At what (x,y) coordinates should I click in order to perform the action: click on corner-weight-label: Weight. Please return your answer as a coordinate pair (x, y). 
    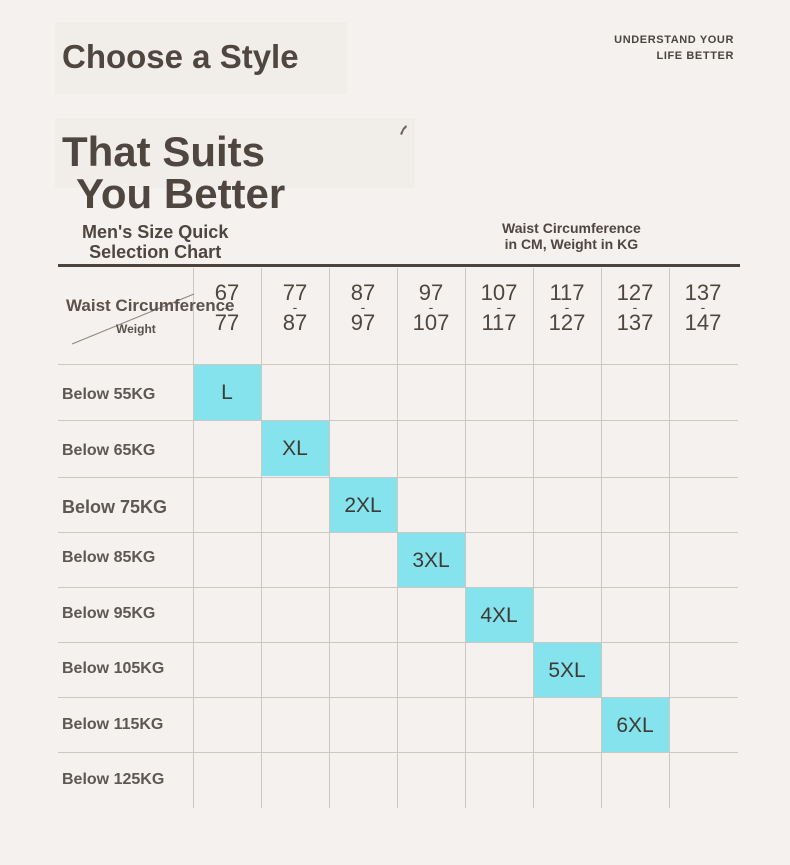
    Looking at the image, I should click on (136, 329).